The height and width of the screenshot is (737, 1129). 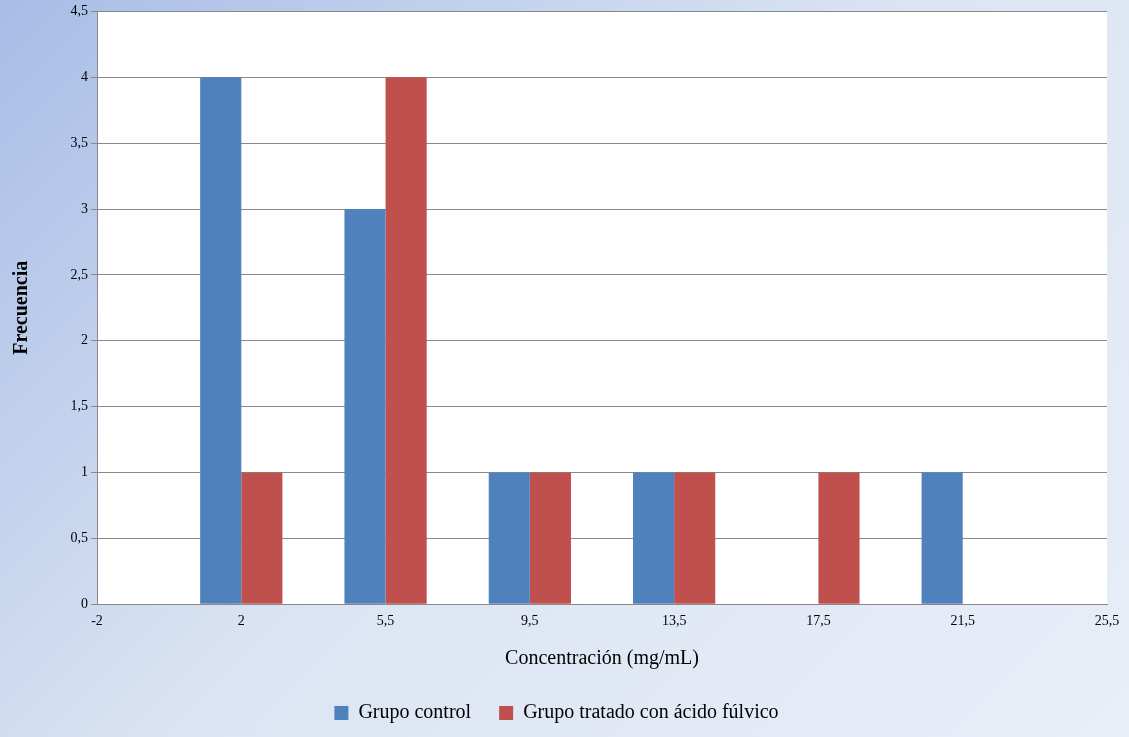 I want to click on x-tick-label: 25,5, so click(x=1107, y=621).